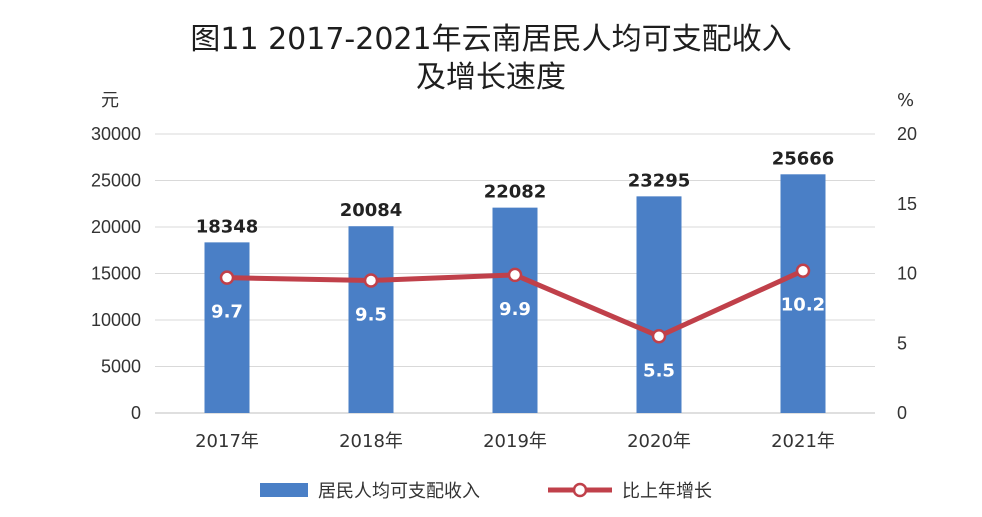 Image resolution: width=982 pixels, height=517 pixels. What do you see at coordinates (907, 274) in the screenshot?
I see `y-right-tick-label: 10` at bounding box center [907, 274].